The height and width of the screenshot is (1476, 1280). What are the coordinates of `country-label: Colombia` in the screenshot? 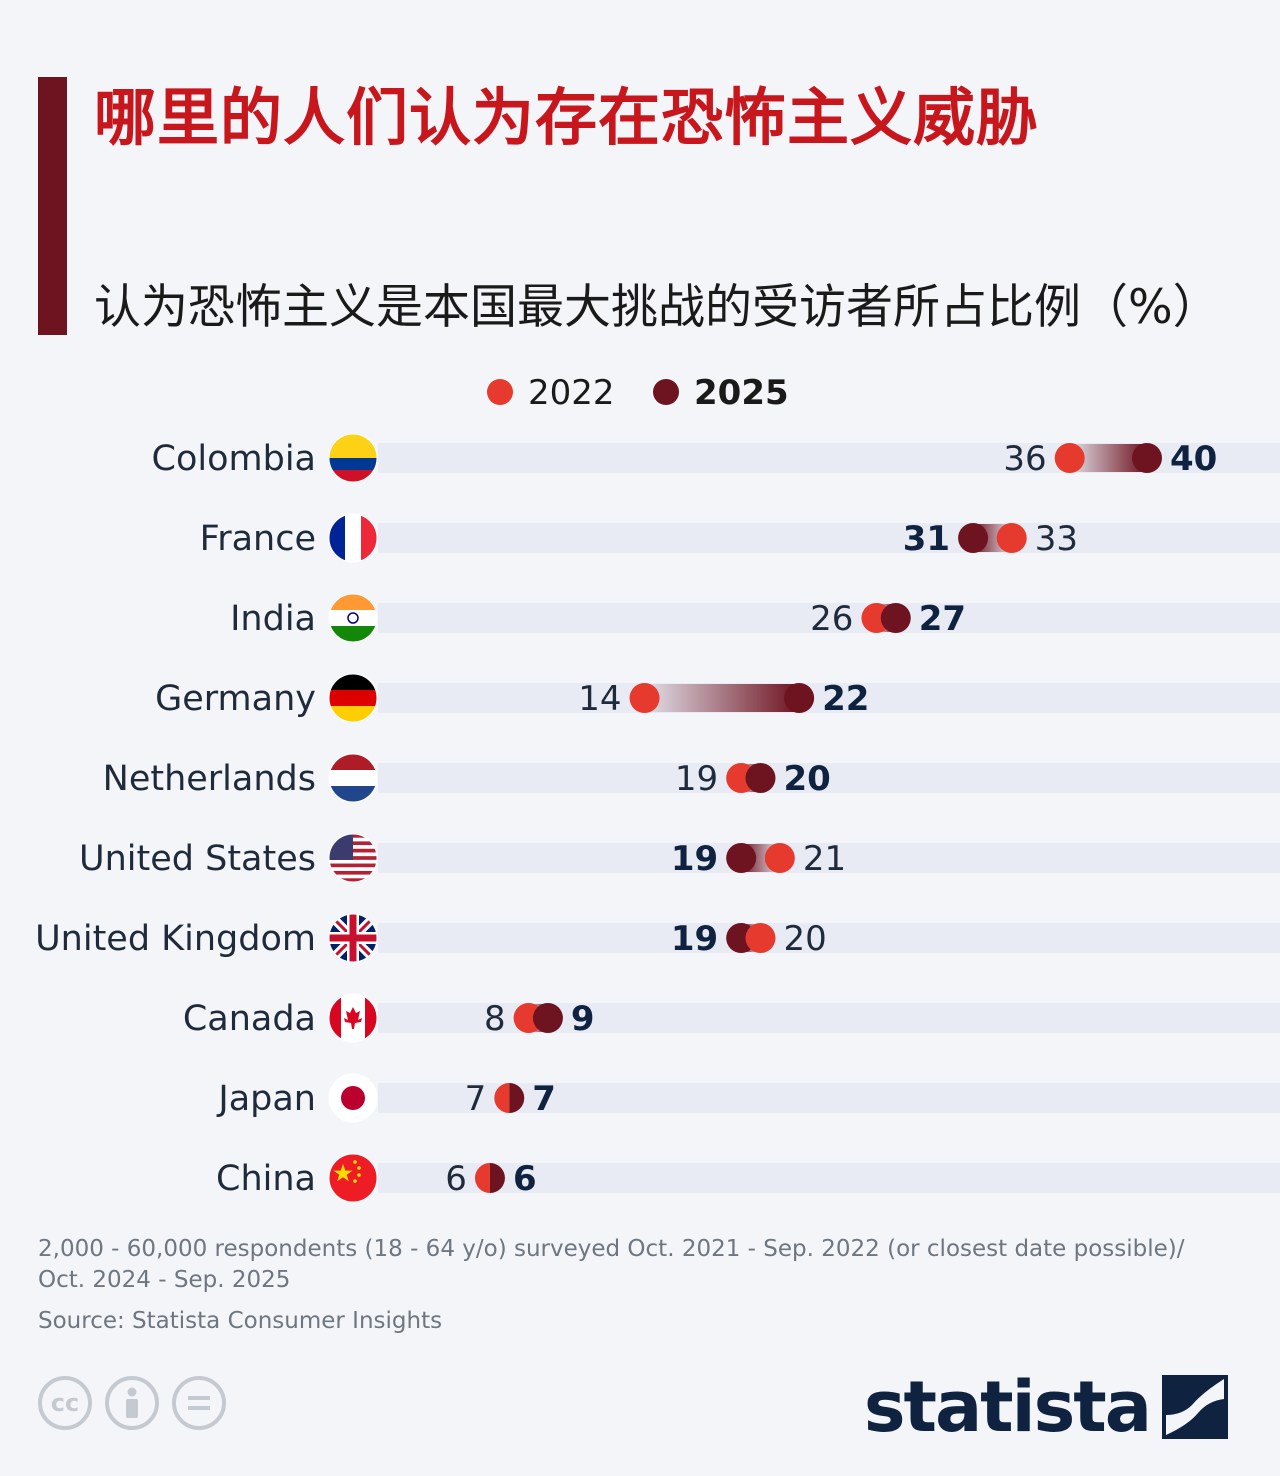 It's located at (234, 459).